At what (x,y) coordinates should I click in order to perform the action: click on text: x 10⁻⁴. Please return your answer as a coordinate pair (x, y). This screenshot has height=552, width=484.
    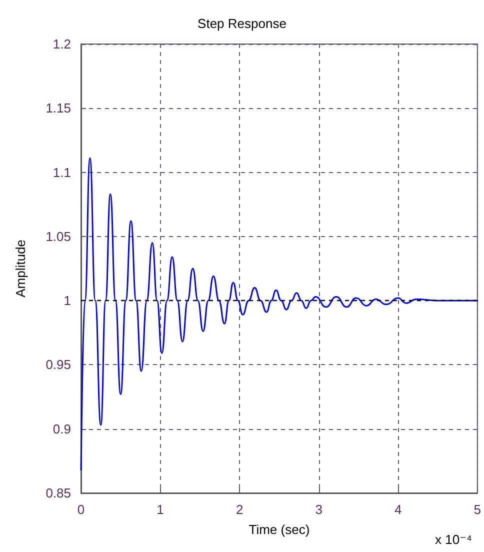
    Looking at the image, I should click on (453, 539).